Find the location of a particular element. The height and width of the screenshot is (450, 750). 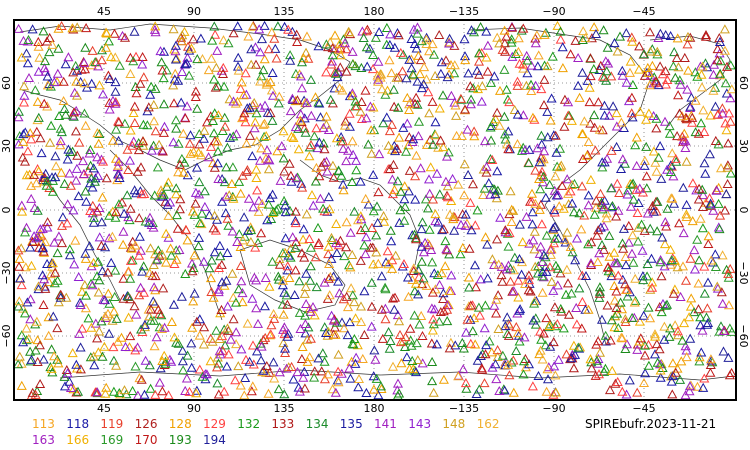

legend-item-170: 170 is located at coordinates (146, 440).